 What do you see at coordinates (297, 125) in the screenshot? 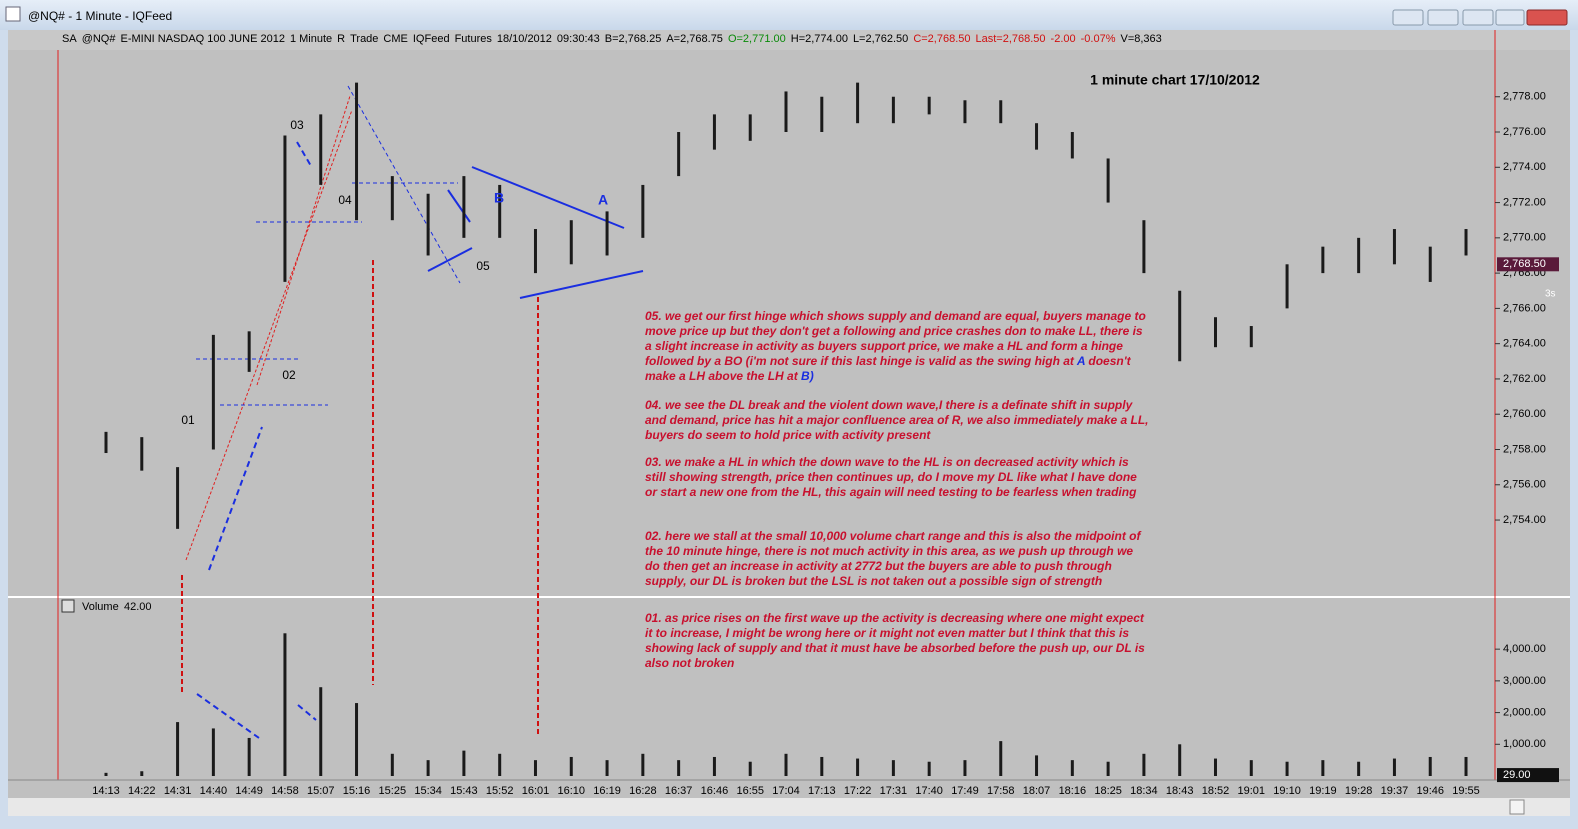
I see `wave-label: 03` at bounding box center [297, 125].